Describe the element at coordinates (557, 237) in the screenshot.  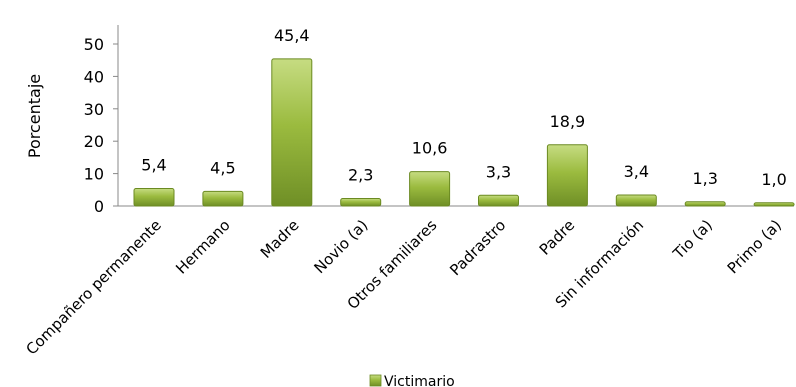
I see `category-label: Padre` at that location.